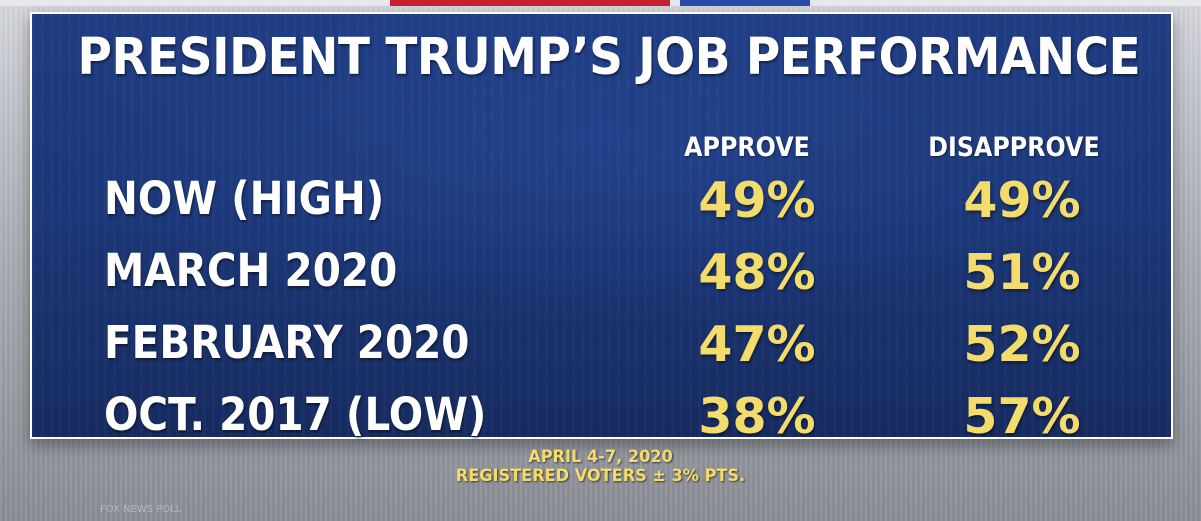 The width and height of the screenshot is (1201, 521). What do you see at coordinates (757, 344) in the screenshot?
I see `approve-value: 47%` at bounding box center [757, 344].